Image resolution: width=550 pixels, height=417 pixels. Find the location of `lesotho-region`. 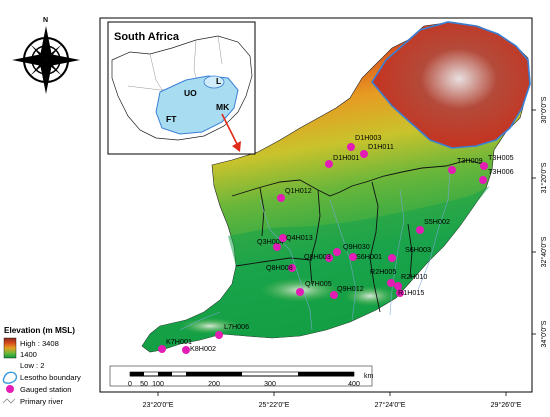

lesotho-region is located at coordinates (451, 85).